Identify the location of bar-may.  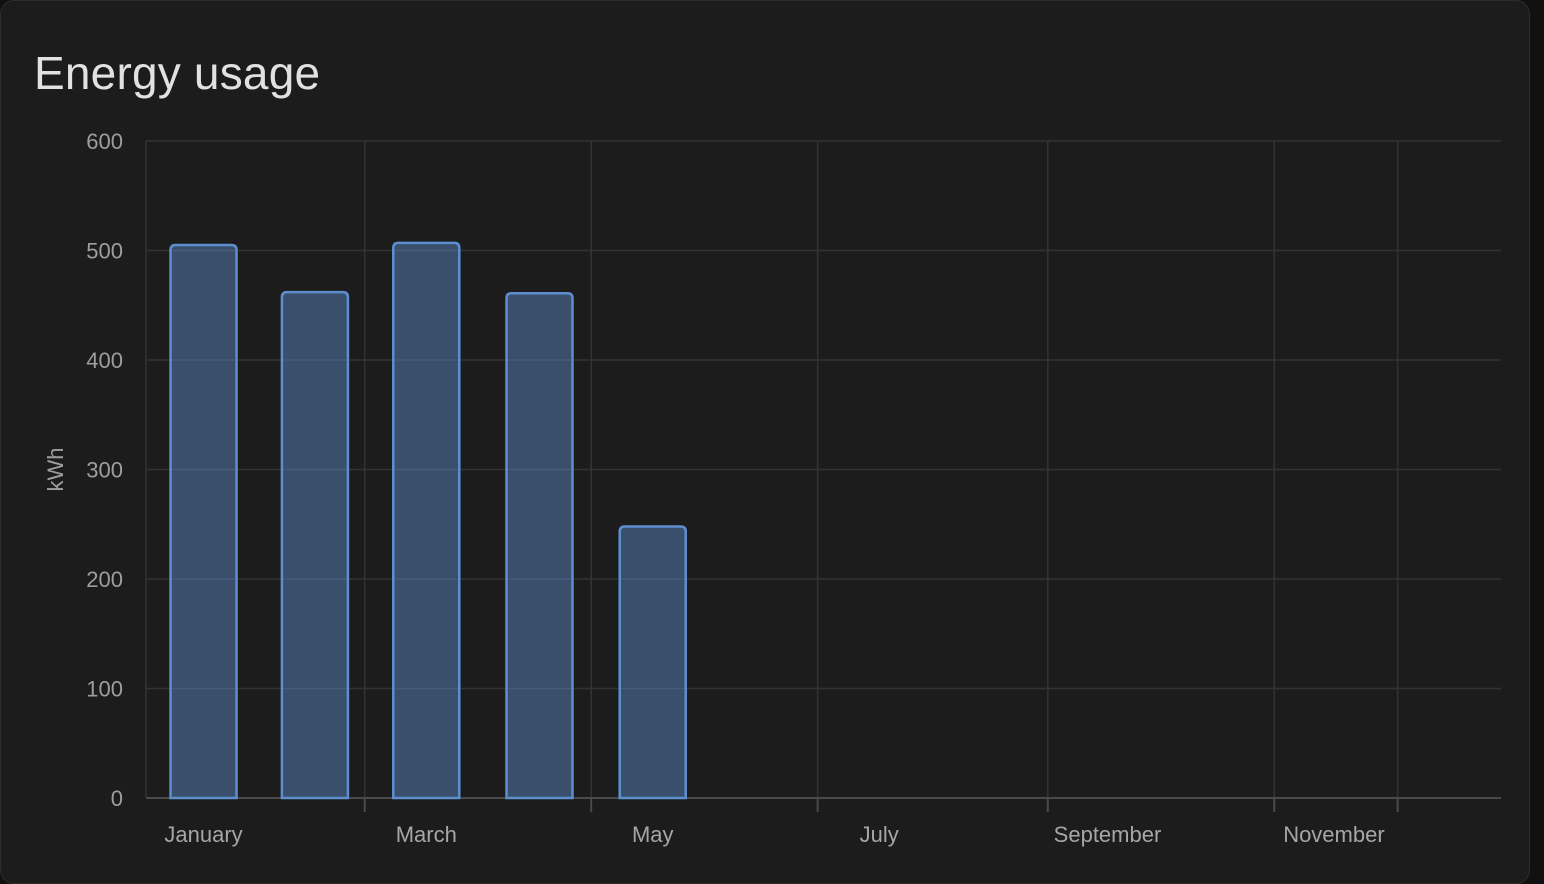
(652, 662).